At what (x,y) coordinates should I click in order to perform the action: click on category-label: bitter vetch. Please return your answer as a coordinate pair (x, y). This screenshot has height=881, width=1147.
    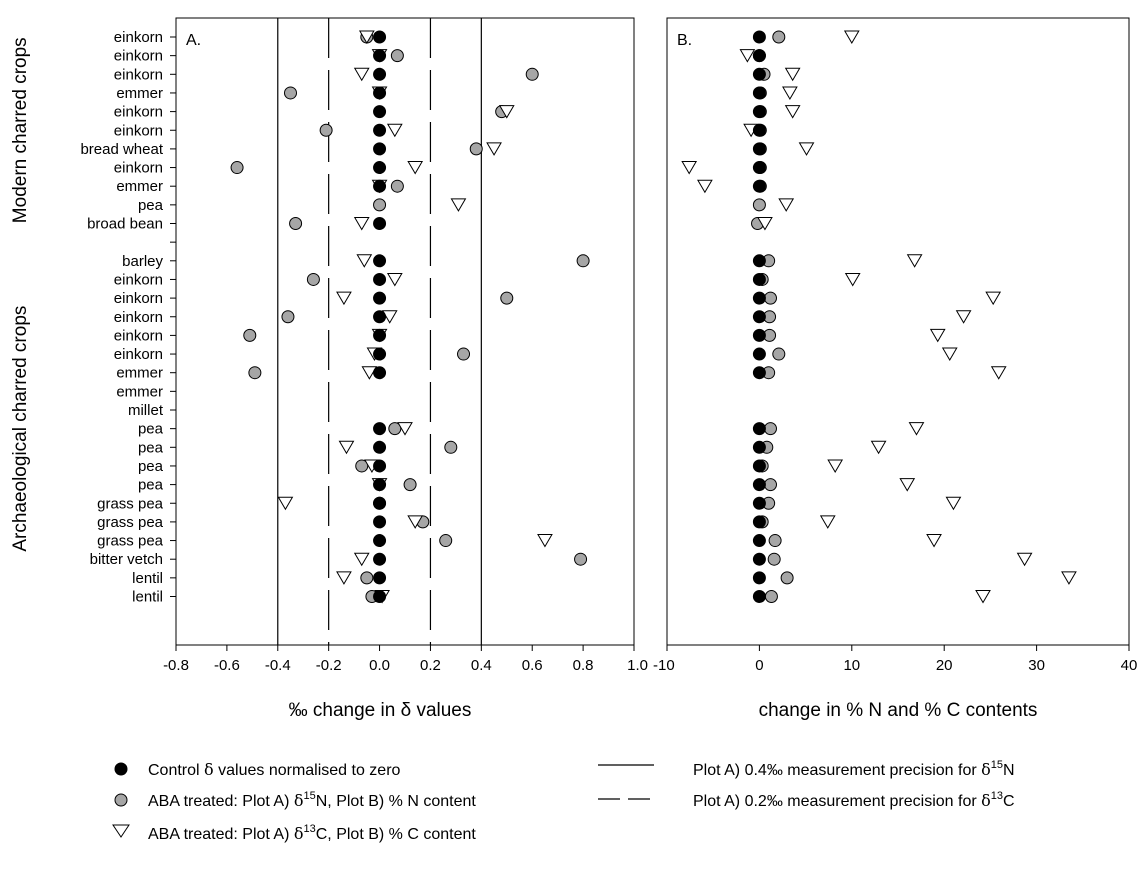
    Looking at the image, I should click on (126, 559).